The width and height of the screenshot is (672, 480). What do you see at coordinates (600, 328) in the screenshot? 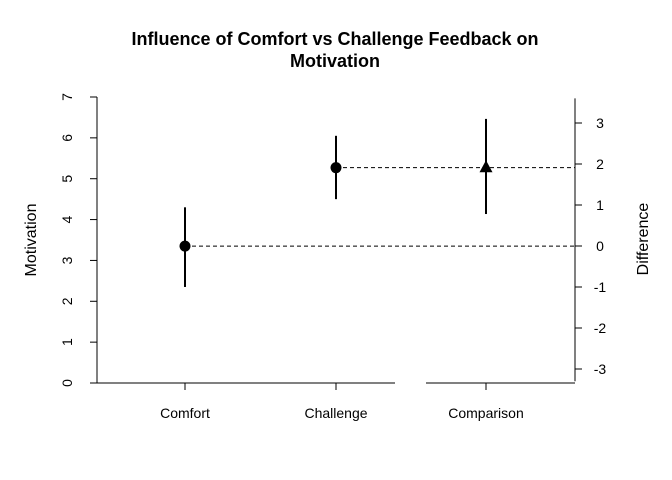
I see `right-tick-label: -2` at bounding box center [600, 328].